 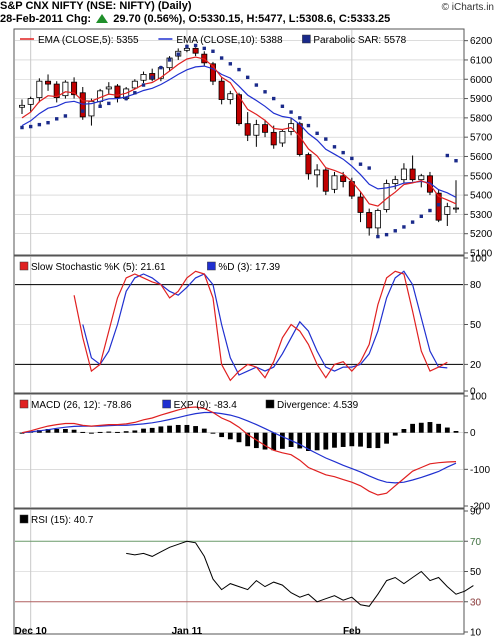 I want to click on y-tick-label: 50, so click(x=476, y=572).